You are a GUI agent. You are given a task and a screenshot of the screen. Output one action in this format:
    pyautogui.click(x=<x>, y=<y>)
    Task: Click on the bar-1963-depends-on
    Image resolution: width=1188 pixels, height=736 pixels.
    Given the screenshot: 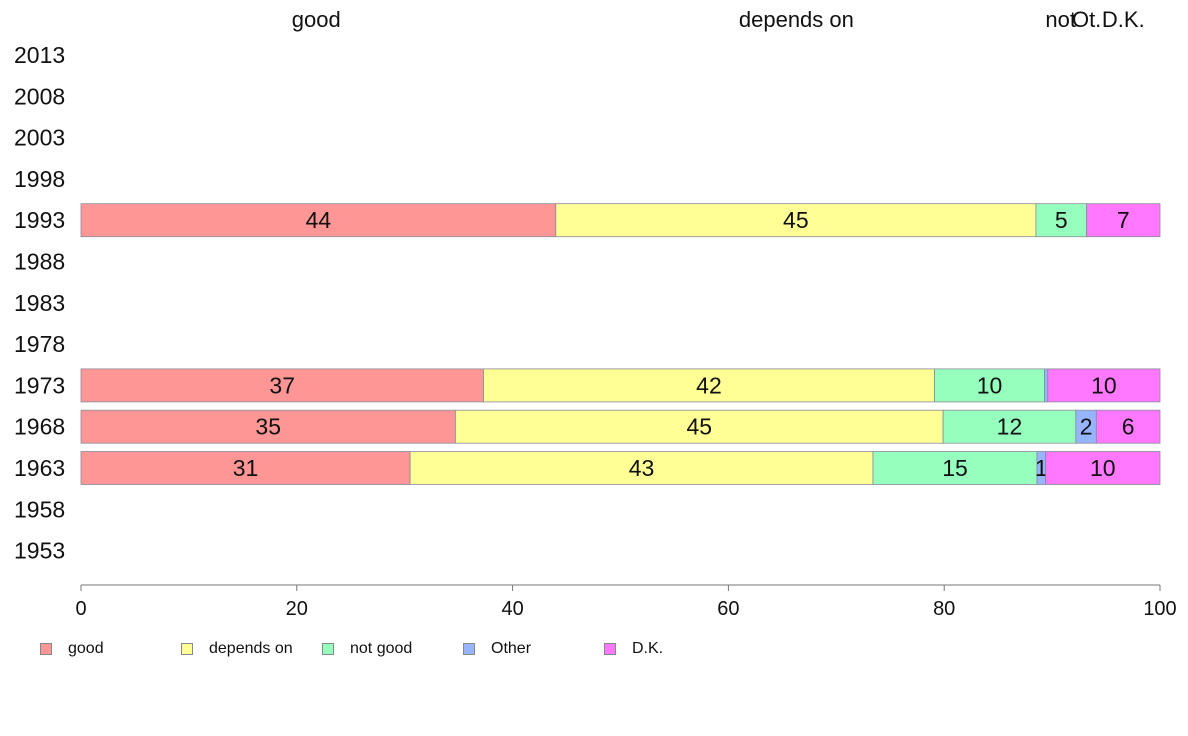 What is the action you would take?
    pyautogui.click(x=641, y=468)
    